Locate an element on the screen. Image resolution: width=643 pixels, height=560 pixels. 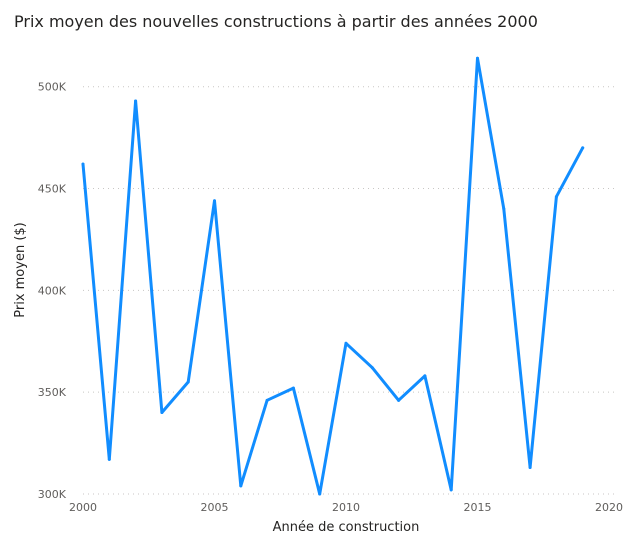
y-tick-label: 500K is located at coordinates (52, 87).